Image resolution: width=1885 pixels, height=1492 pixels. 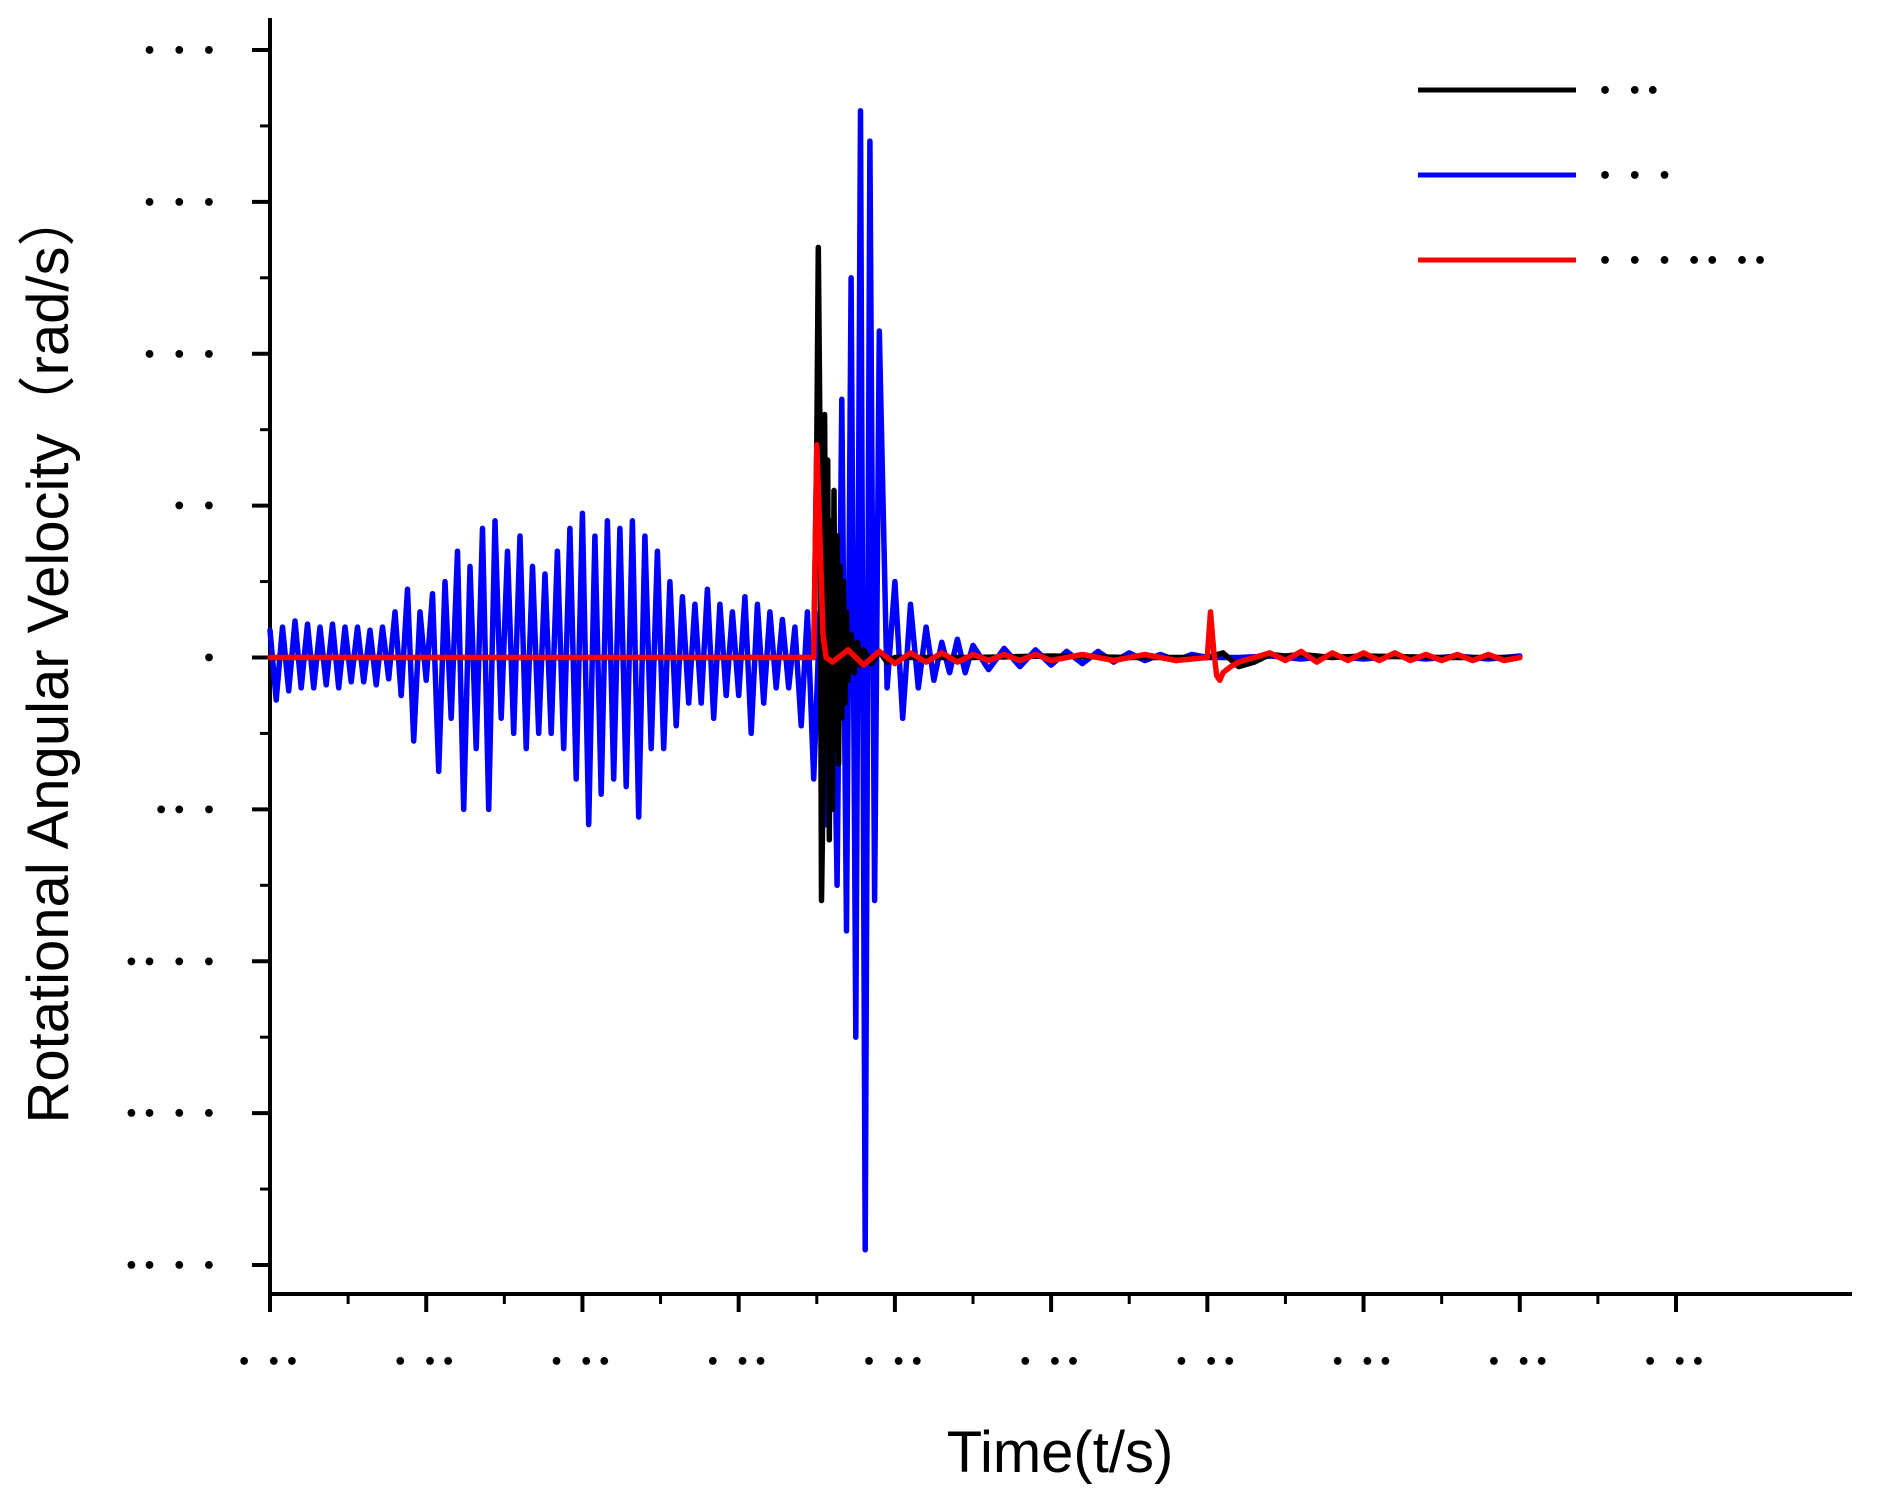 What do you see at coordinates (48, 656) in the screenshot?
I see `y-axis-title: Rotational Angular Velocity（rad/s）` at bounding box center [48, 656].